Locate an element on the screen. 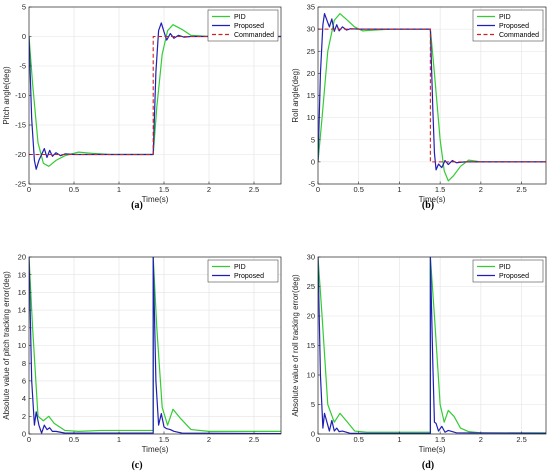 Image resolution: width=550 pixels, height=476 pixels. y-tick-label: -20 is located at coordinates (20, 154).